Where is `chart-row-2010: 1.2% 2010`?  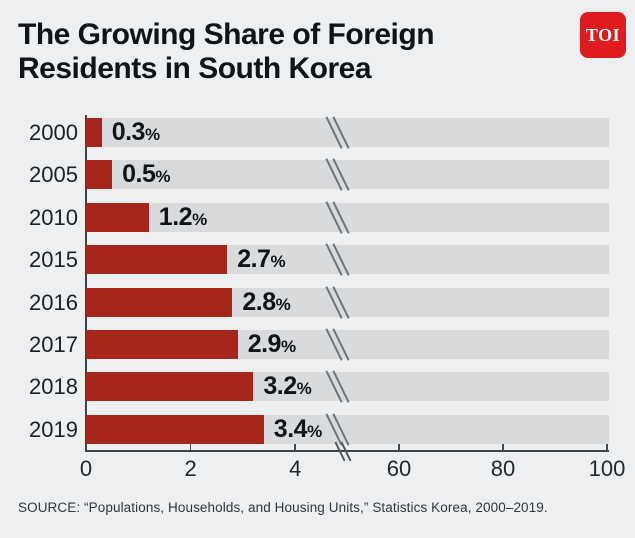
chart-row-2010: 1.2% 2010 is located at coordinates (319, 217).